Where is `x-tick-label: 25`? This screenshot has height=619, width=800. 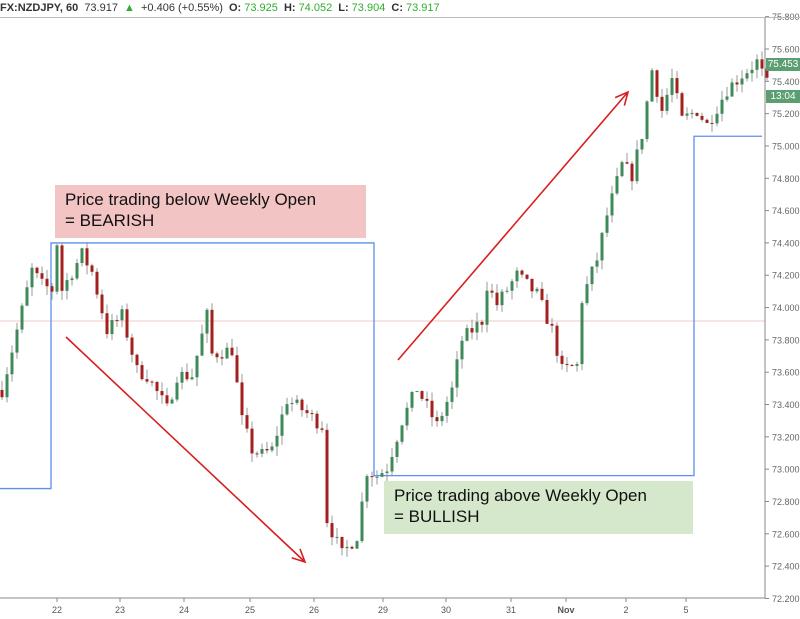 x-tick-label: 25 is located at coordinates (250, 610).